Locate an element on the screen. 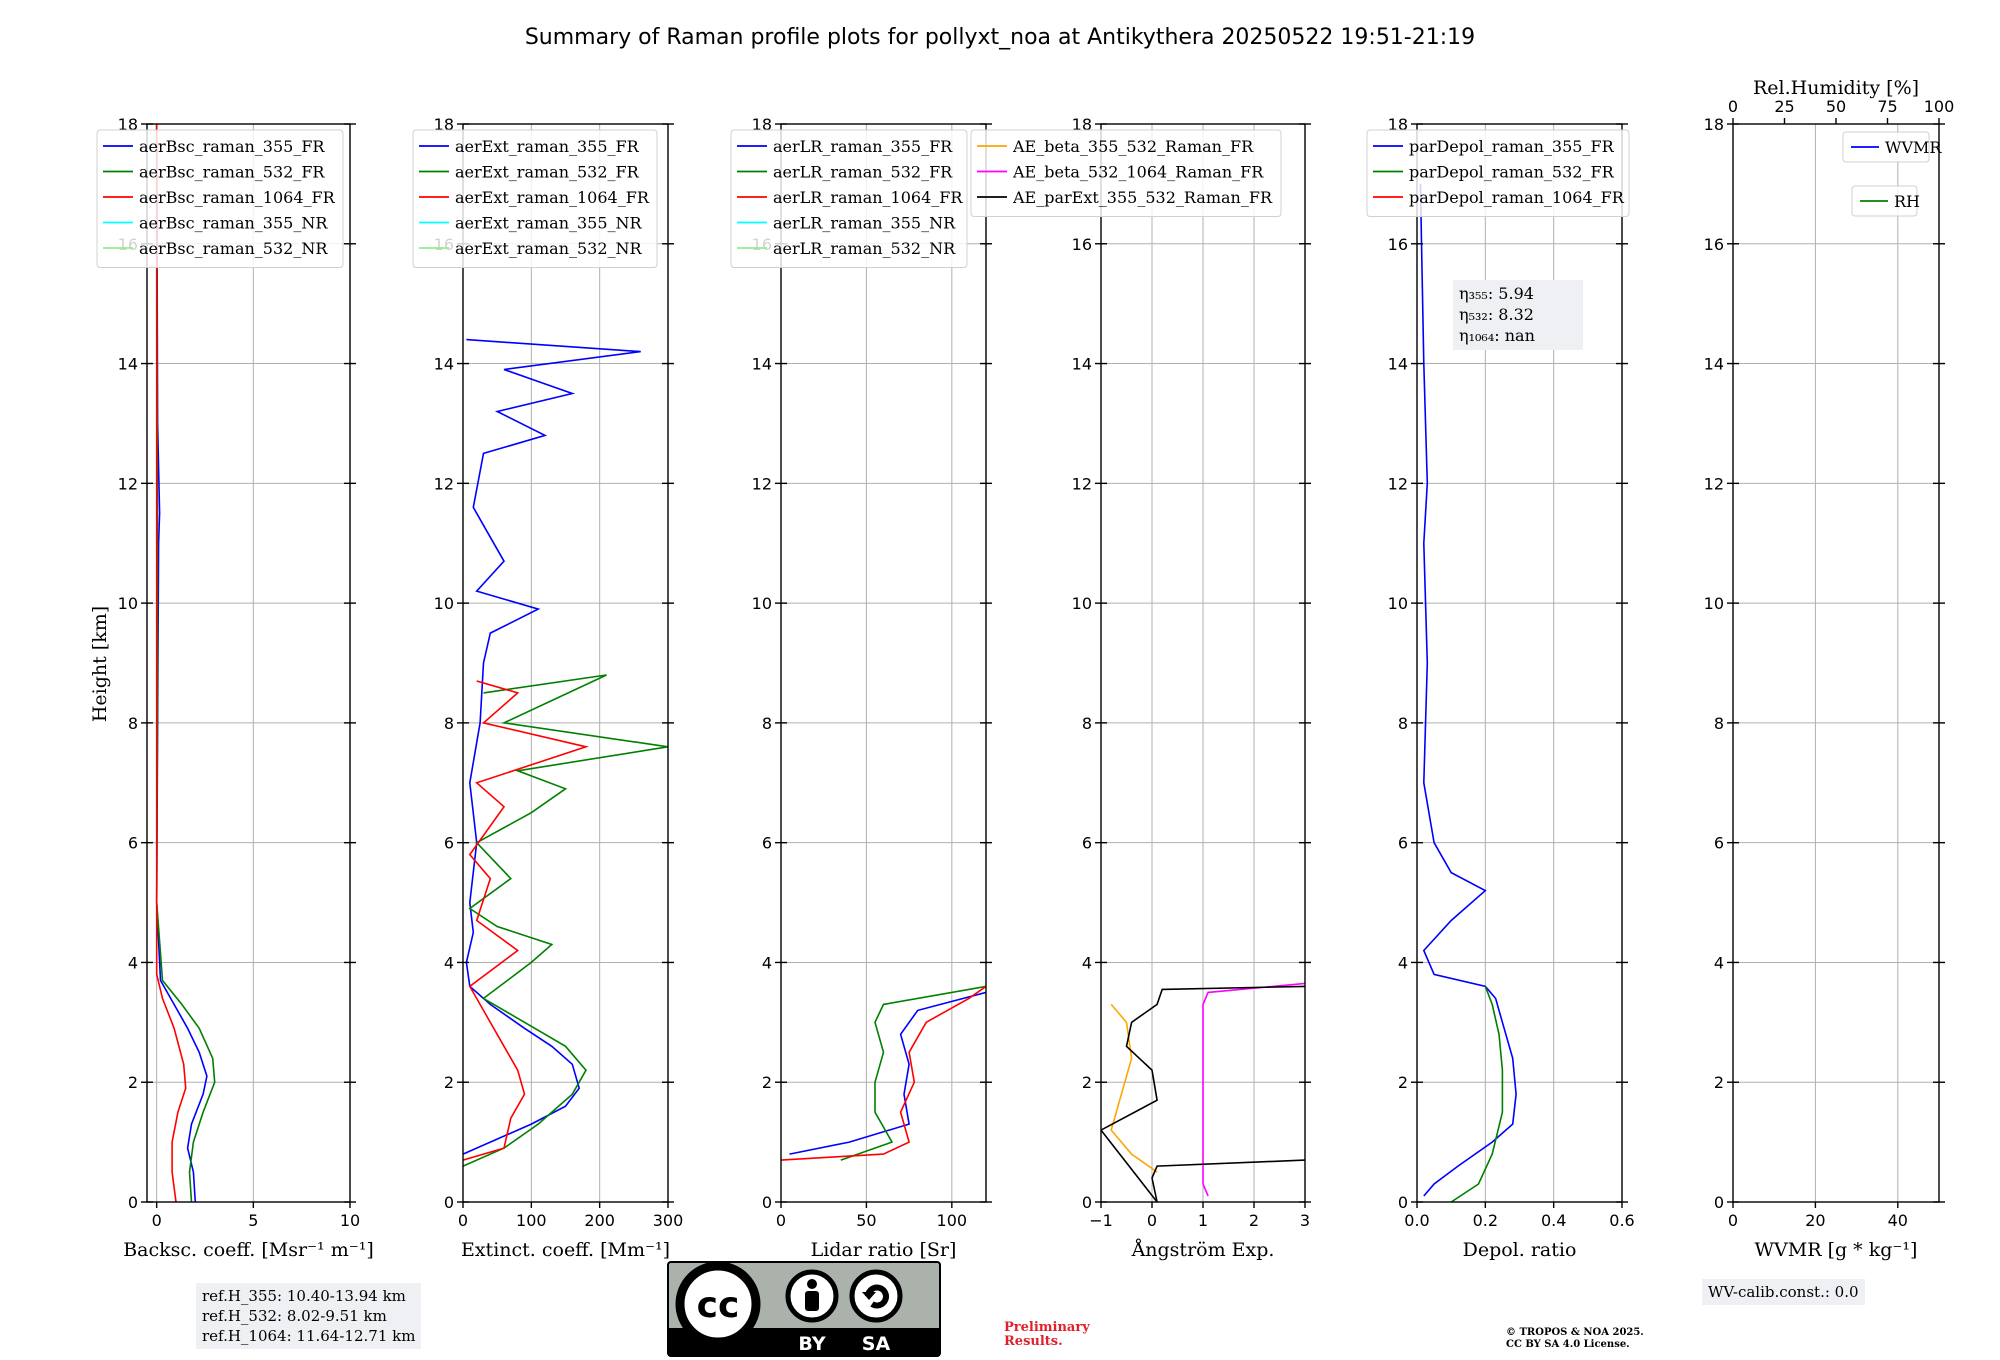 This screenshot has height=1360, width=2000. legend-label: aerExt_raman_532_FR is located at coordinates (547, 172).